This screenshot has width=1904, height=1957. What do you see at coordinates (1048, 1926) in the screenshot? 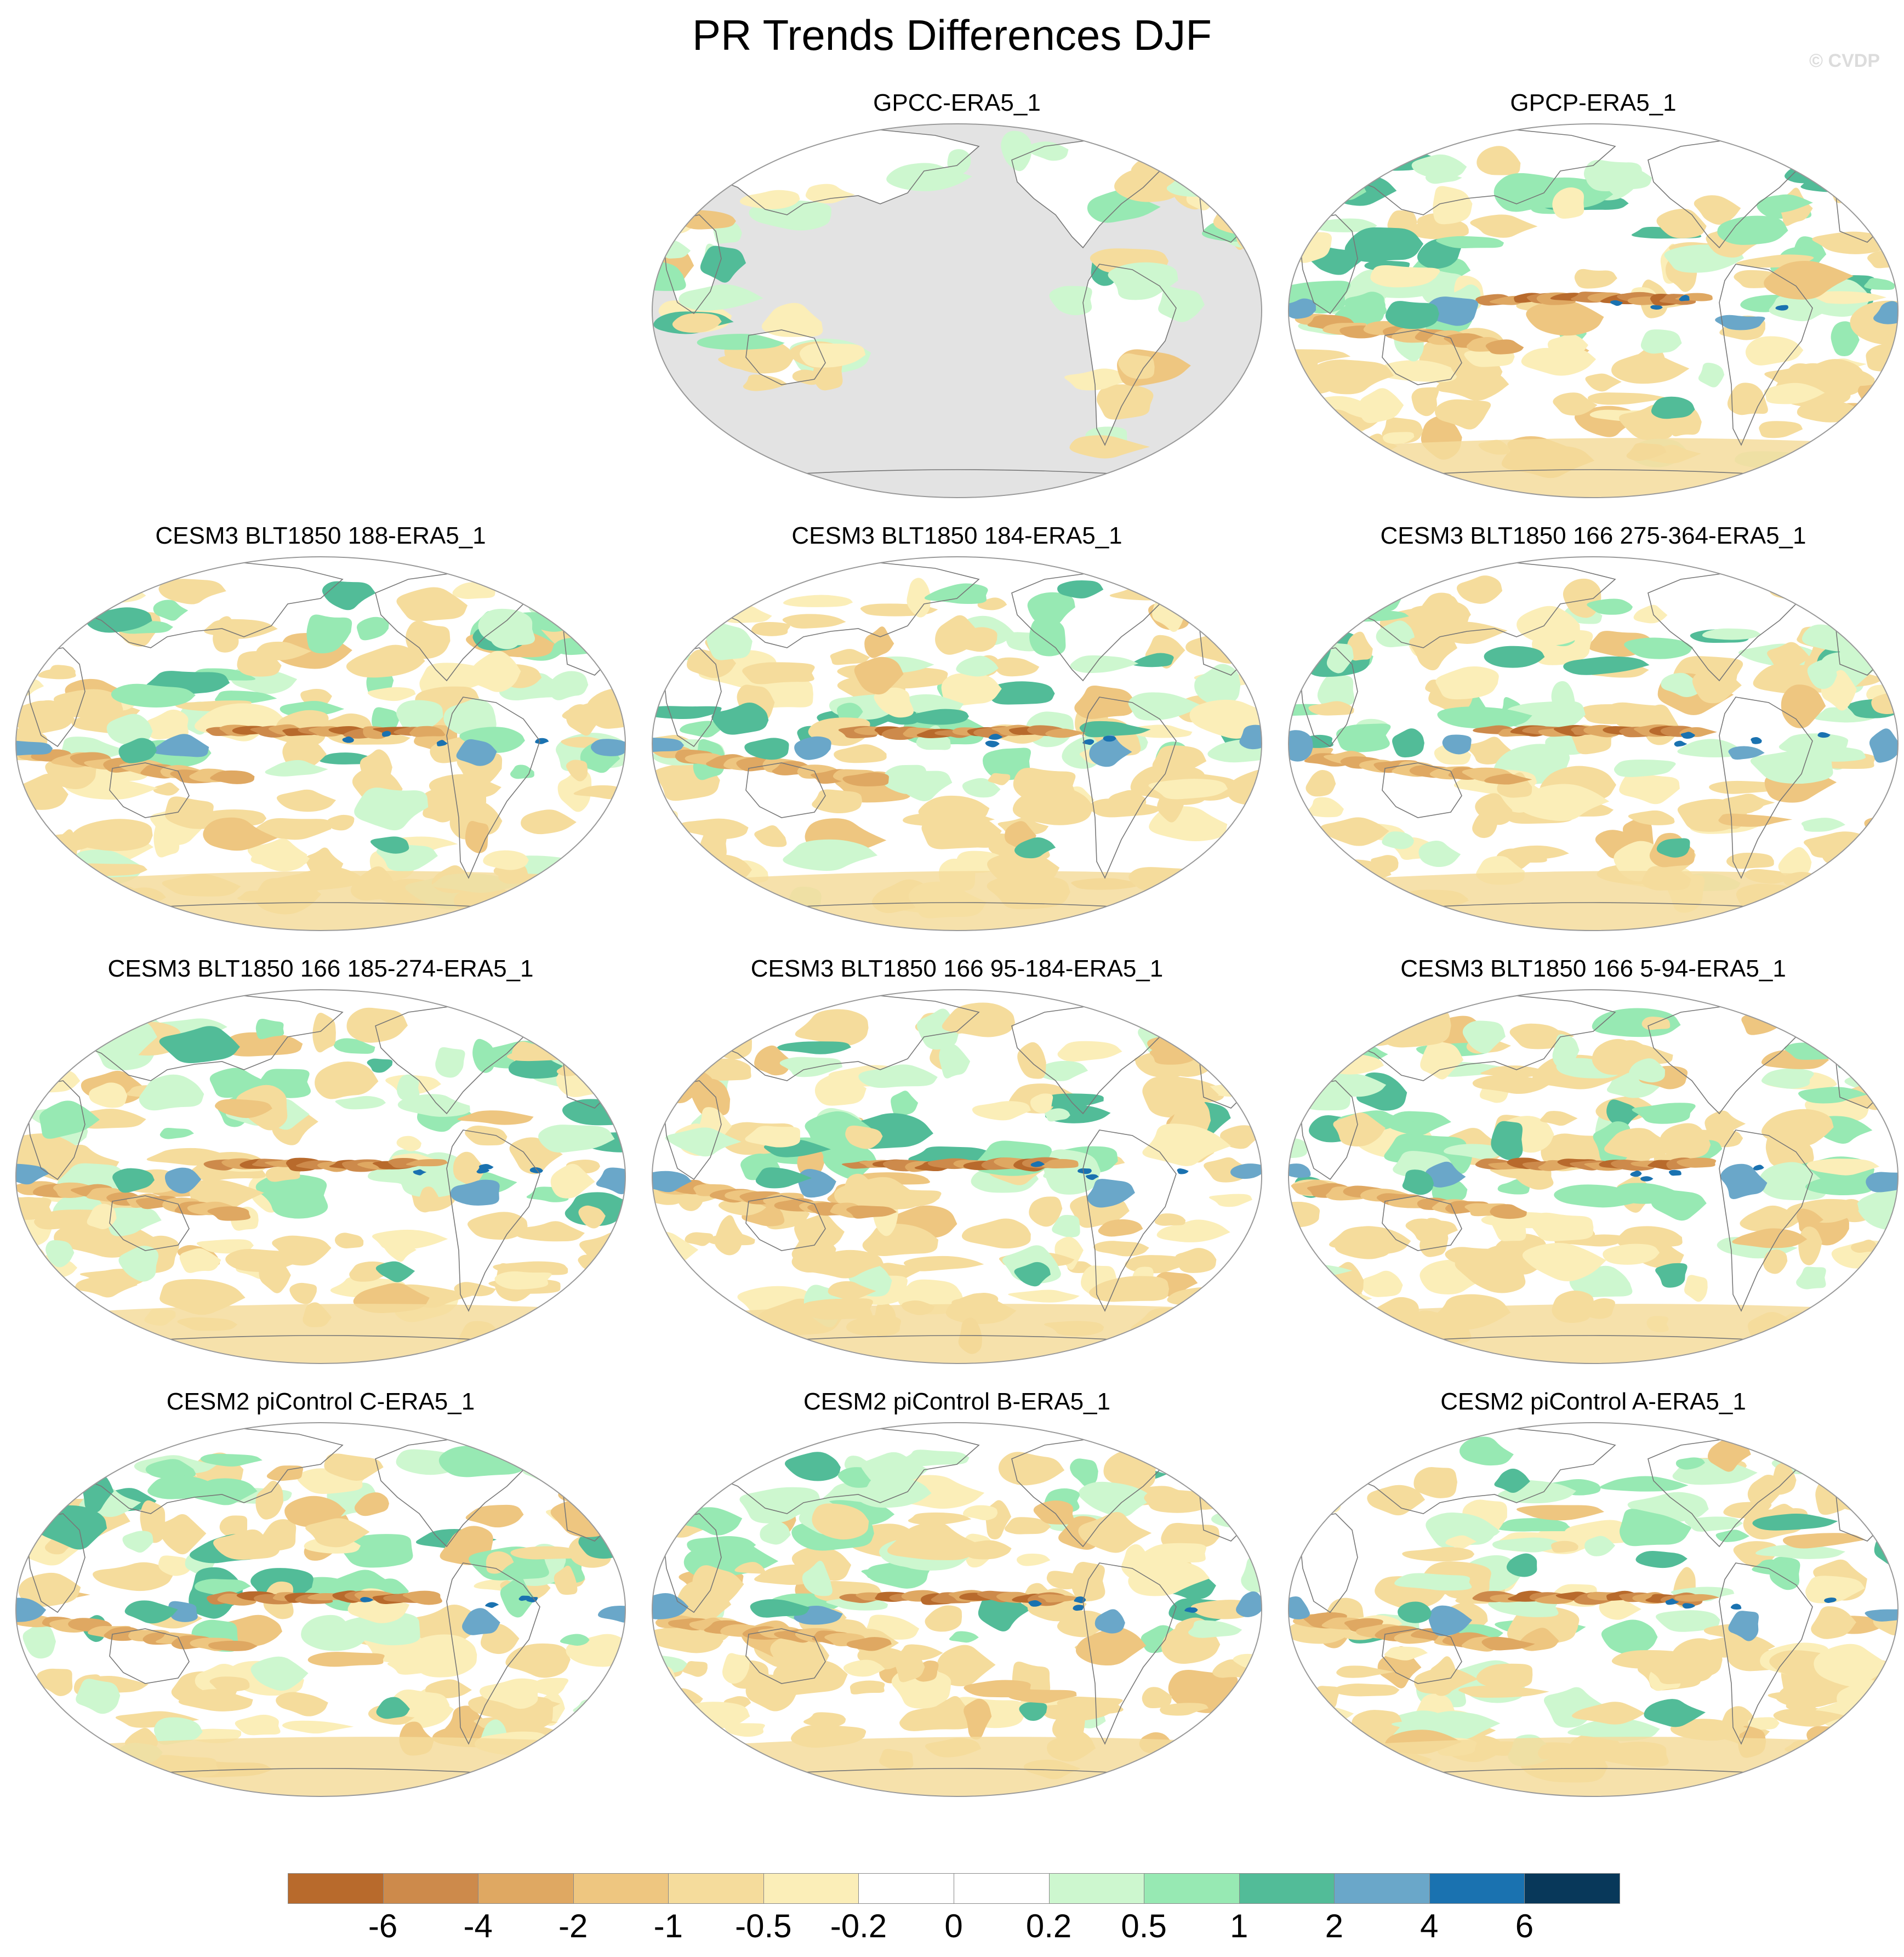
I see `colorbar-tick-label: 0.2` at bounding box center [1048, 1926].